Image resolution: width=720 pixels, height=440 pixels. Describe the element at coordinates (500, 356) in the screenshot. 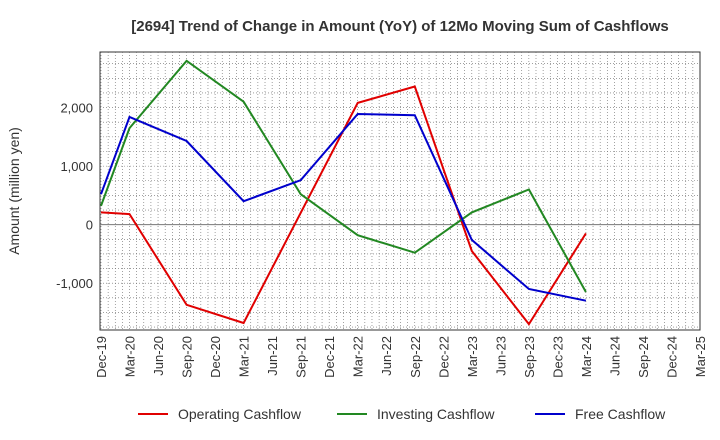

I see `x-tick-label: Jun-23` at that location.